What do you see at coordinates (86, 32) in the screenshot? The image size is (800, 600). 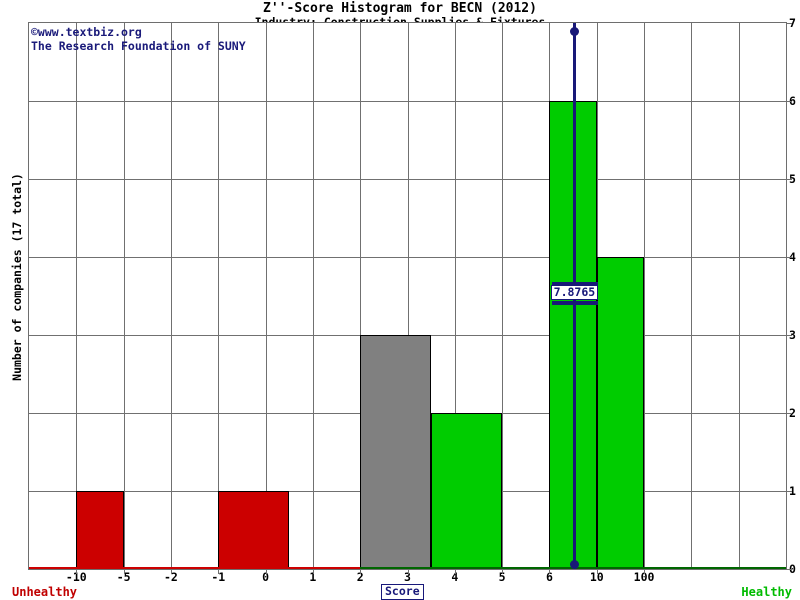 I see `watermark-line-1: ©www.textbiz.org` at bounding box center [86, 32].